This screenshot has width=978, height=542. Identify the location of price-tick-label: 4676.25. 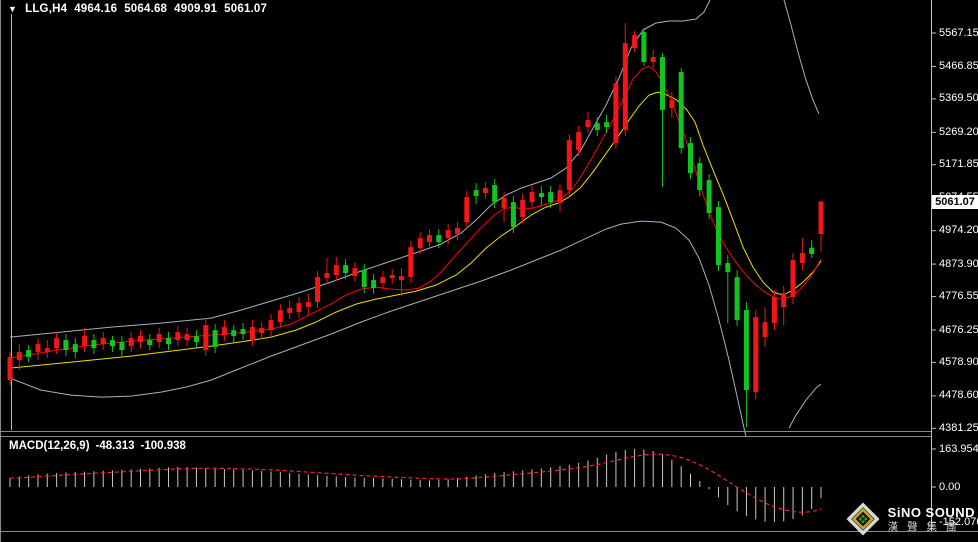
(958, 329).